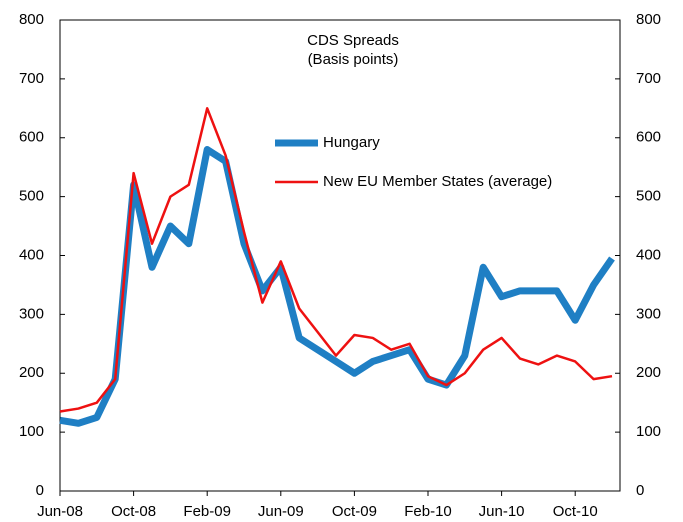 This screenshot has height=522, width=683. Describe the element at coordinates (31, 313) in the screenshot. I see `y-tick-label: 300` at that location.